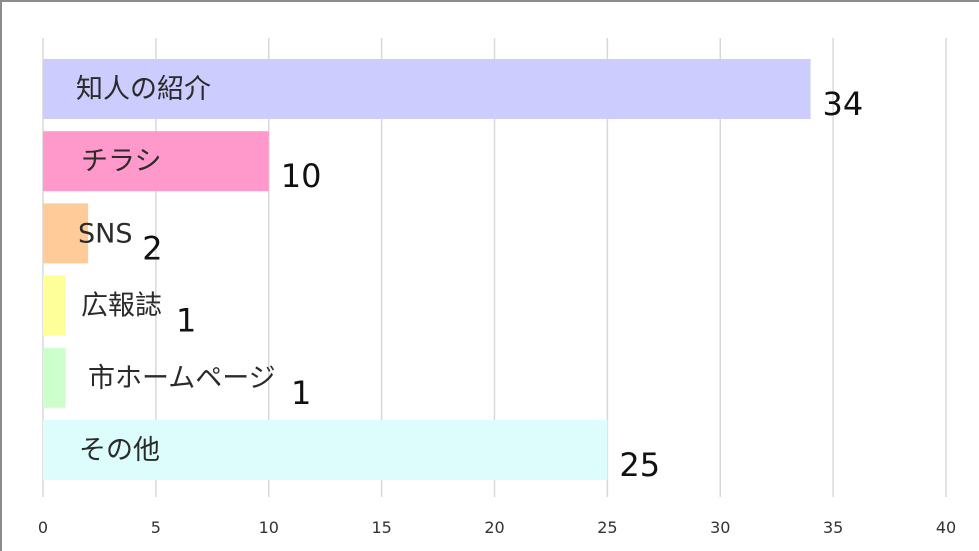 The width and height of the screenshot is (979, 551). What do you see at coordinates (381, 527) in the screenshot?
I see `x-tick-label: 15` at bounding box center [381, 527].